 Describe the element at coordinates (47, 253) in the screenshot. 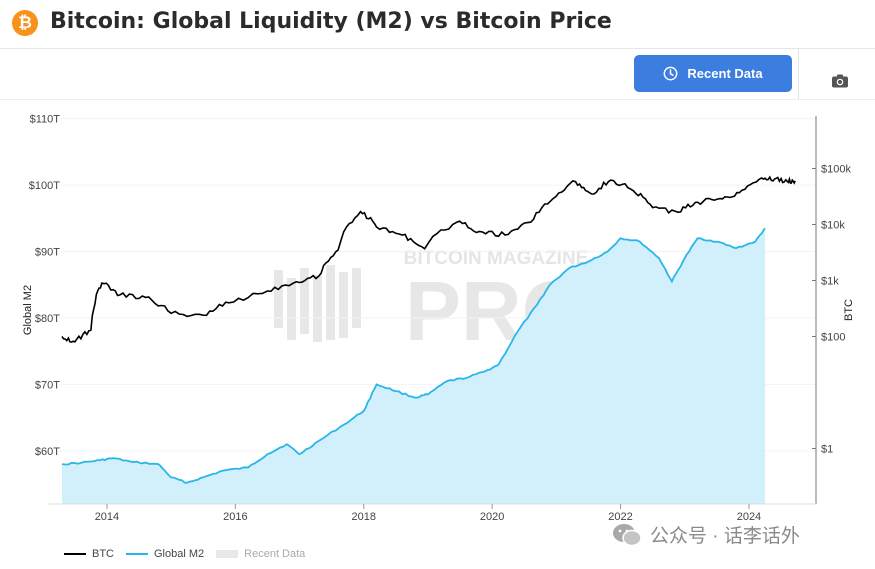

I see `left-tick-label: $90T` at that location.